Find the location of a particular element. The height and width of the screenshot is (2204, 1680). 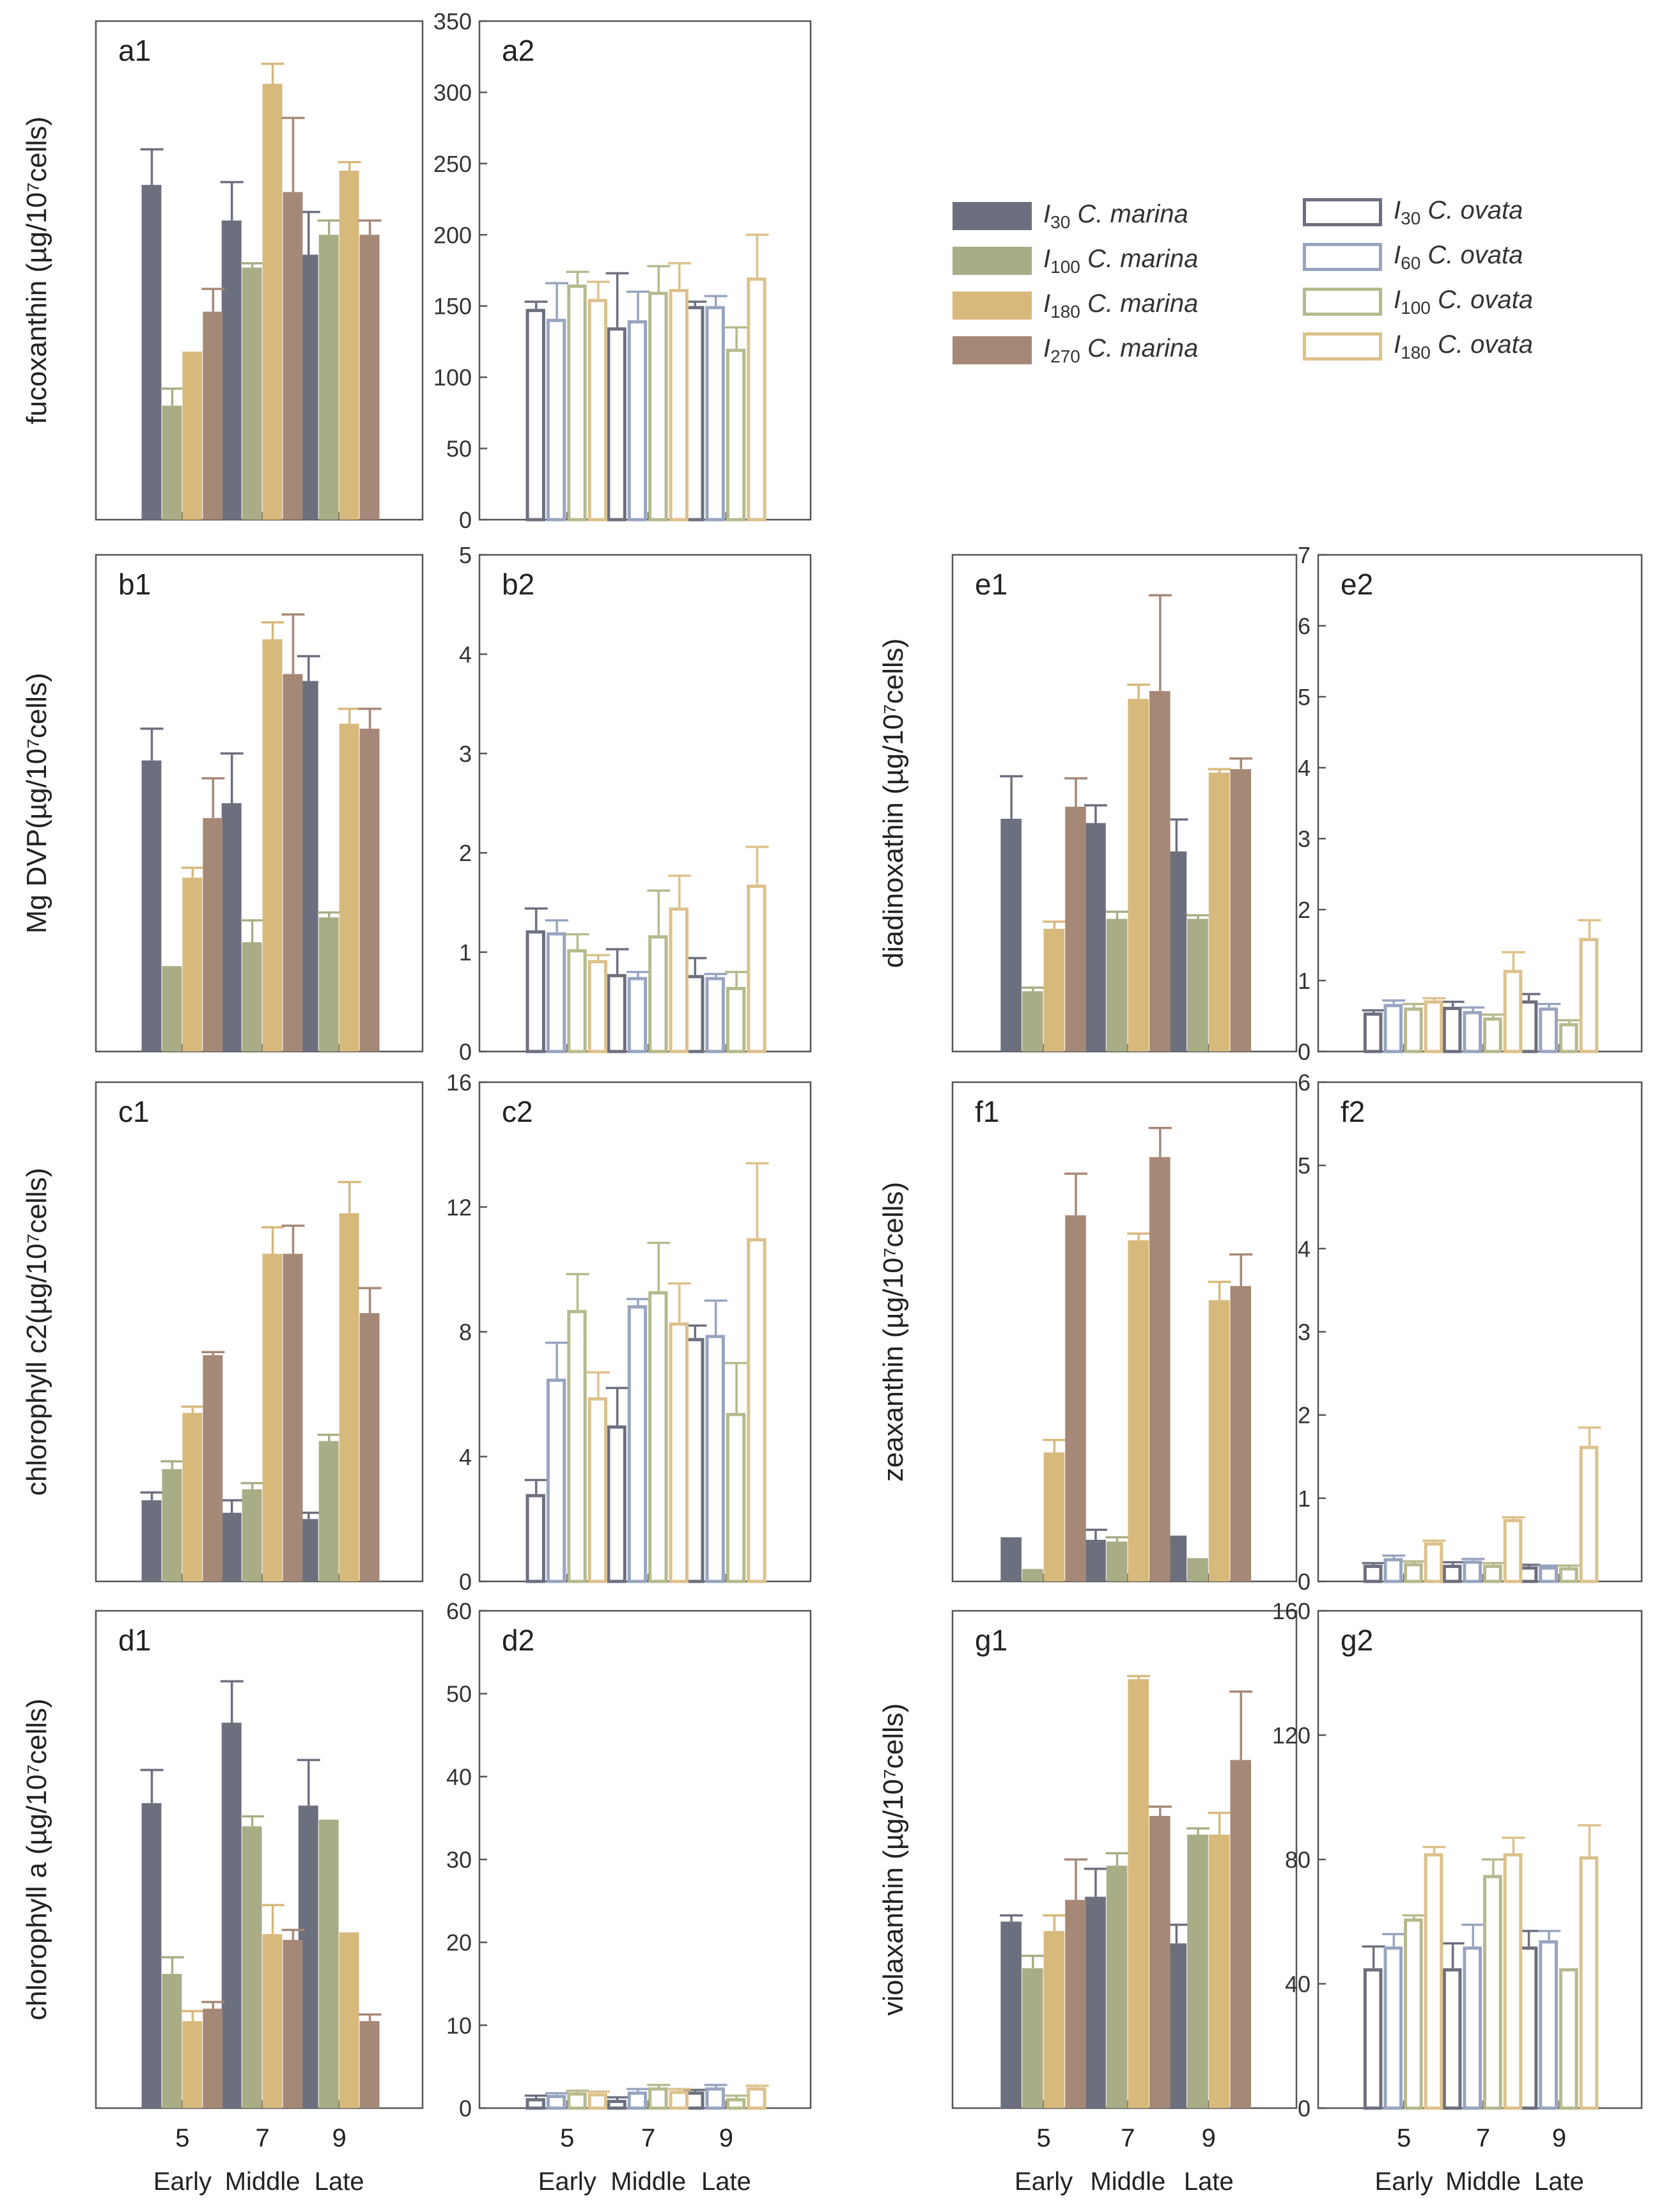

y-axis-title: fucoxanthin (µg/10⁷cells) is located at coordinates (36, 270).